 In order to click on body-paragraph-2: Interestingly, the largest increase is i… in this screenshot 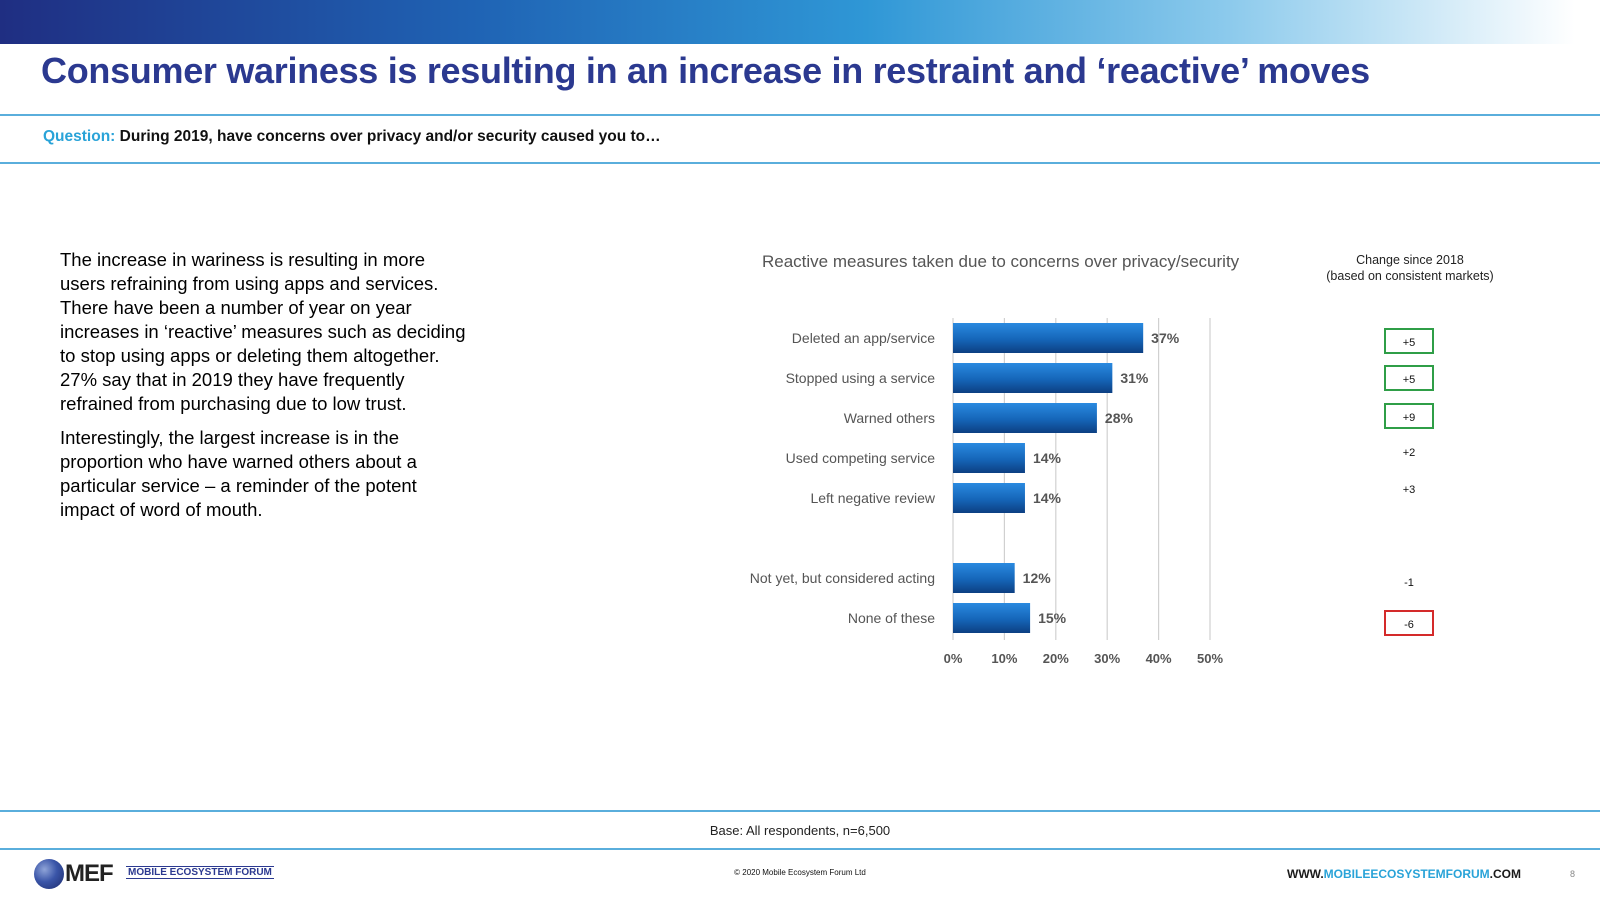, I will do `click(238, 473)`.